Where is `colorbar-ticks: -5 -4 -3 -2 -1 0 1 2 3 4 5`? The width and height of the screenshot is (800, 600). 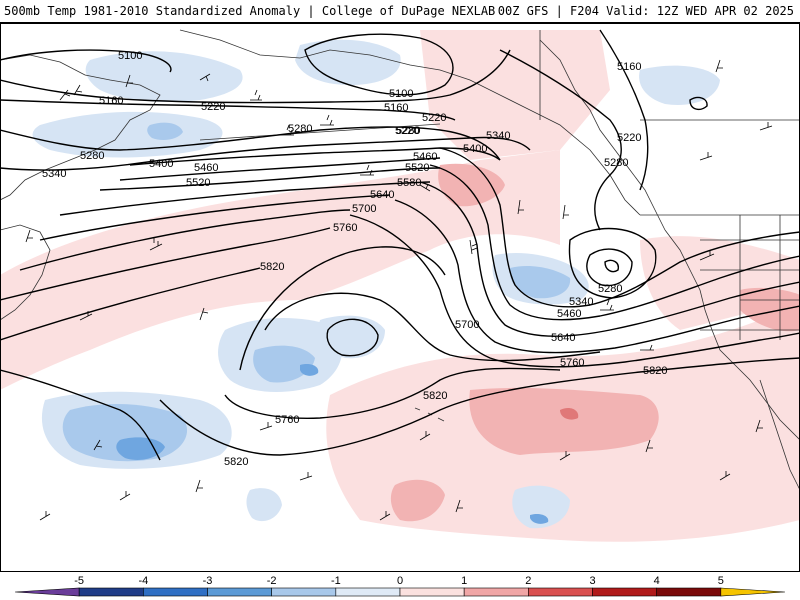
colorbar-ticks: -5 -4 -3 -2 -1 0 1 2 3 4 5 is located at coordinates (399, 581).